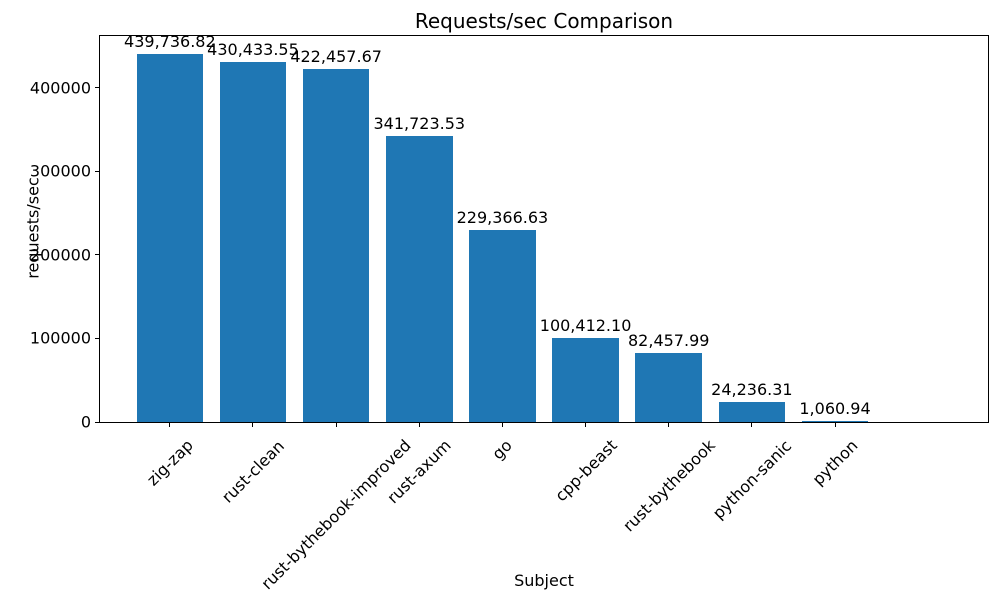 The image size is (1000, 600). I want to click on y-tick-label: 200000, so click(60, 255).